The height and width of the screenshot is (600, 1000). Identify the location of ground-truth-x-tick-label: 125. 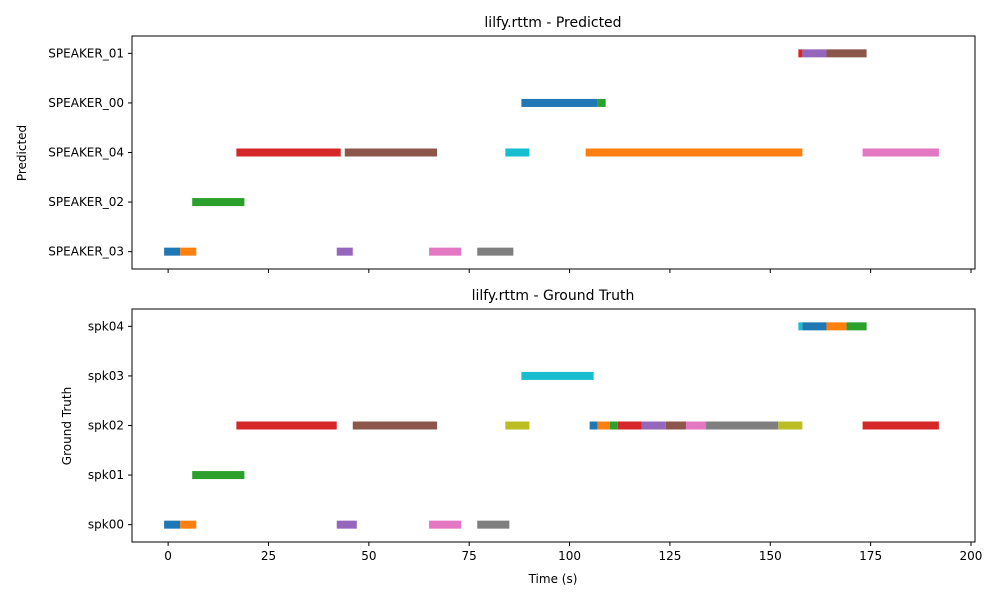
(669, 556).